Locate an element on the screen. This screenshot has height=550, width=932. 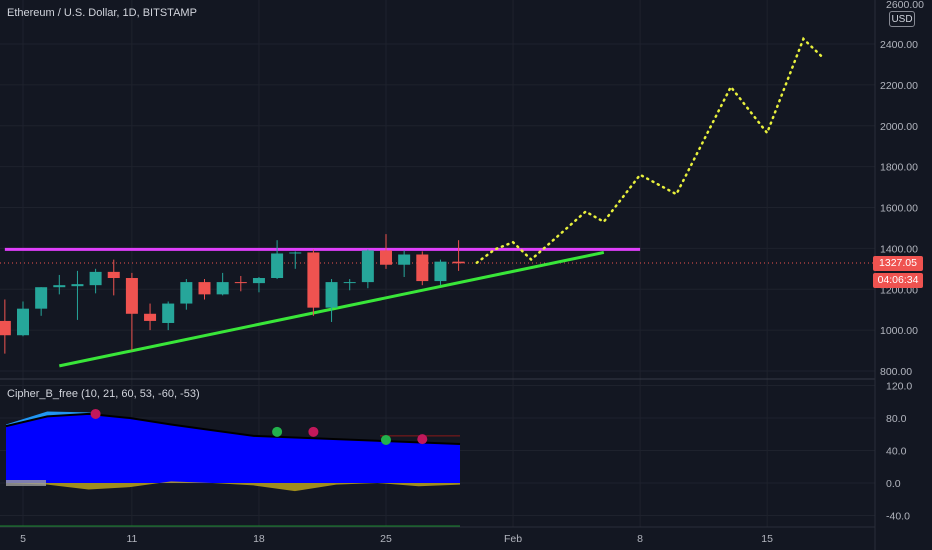
price-tick-label: 2000.00 is located at coordinates (899, 127).